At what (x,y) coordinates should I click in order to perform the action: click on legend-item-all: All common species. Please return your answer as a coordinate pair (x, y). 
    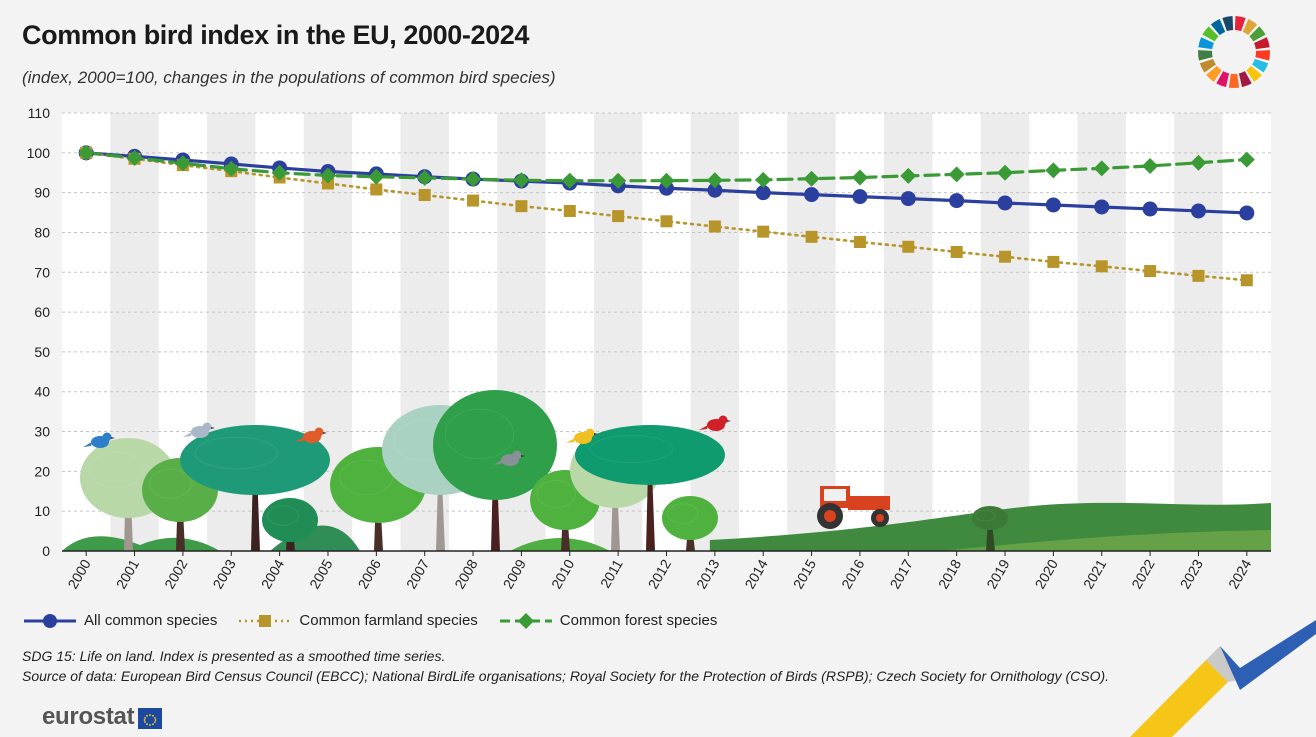
    Looking at the image, I should click on (119, 620).